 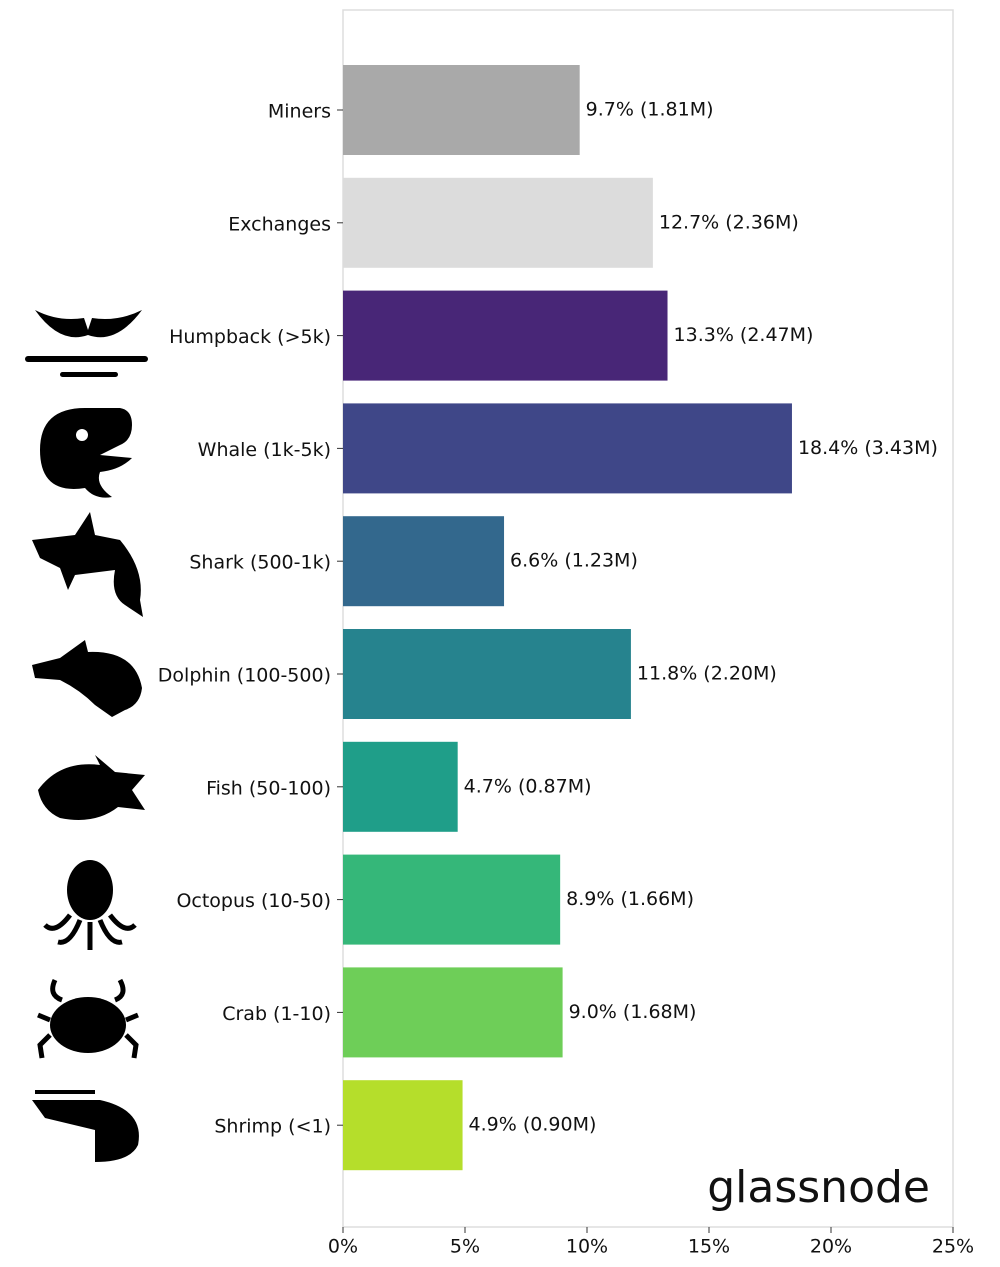 I want to click on watermark: glassnode, so click(x=818, y=1187).